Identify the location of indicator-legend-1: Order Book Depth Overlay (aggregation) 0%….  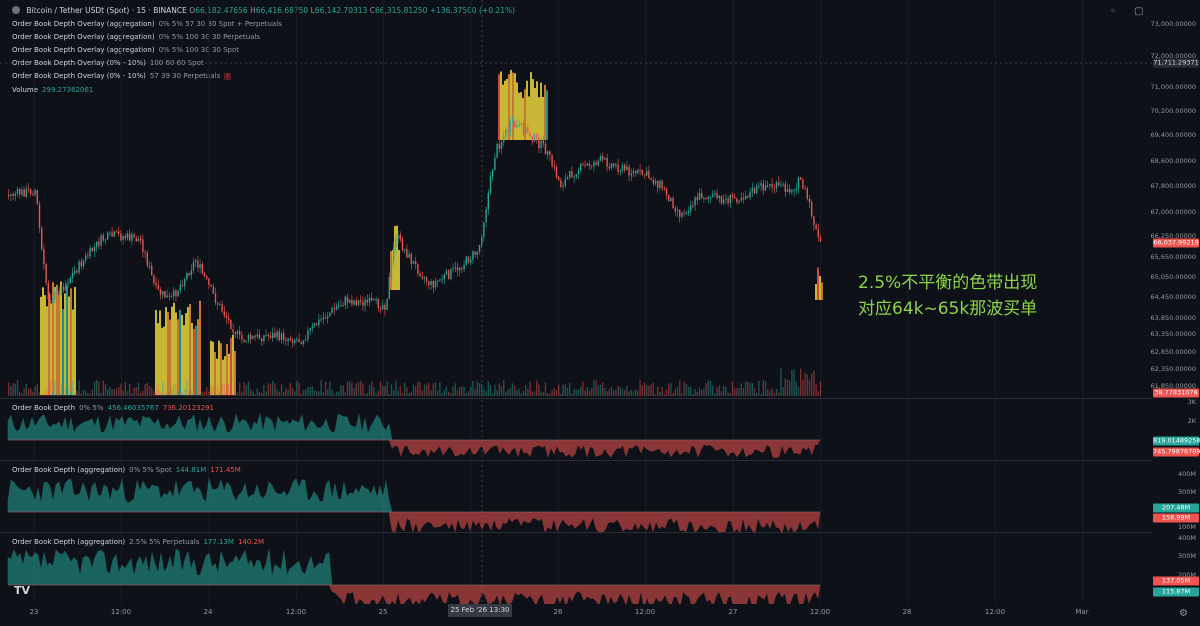
(147, 24).